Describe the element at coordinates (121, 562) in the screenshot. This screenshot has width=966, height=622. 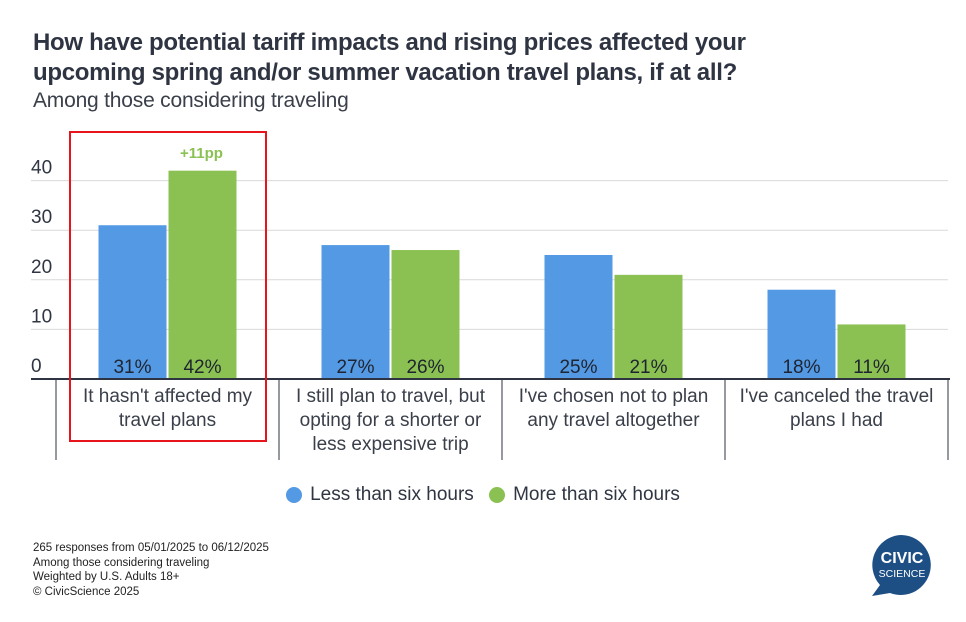
I see `footnote-population: Among those considering traveling` at that location.